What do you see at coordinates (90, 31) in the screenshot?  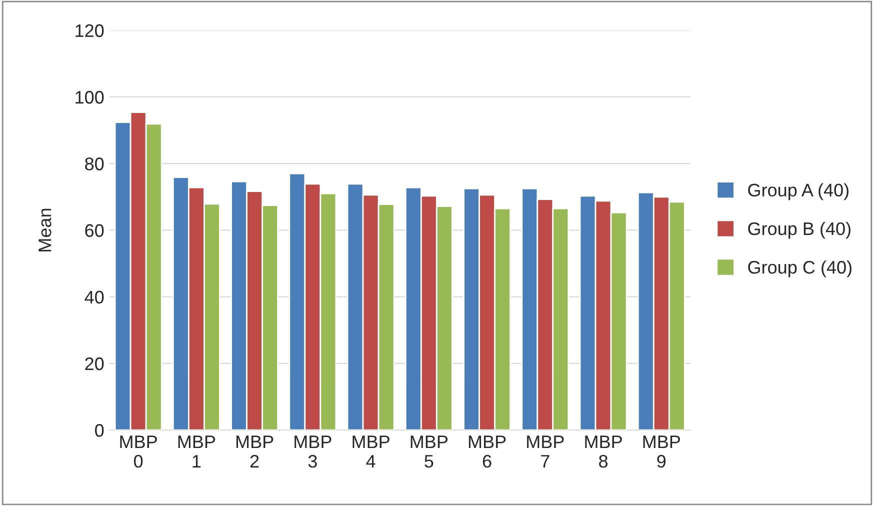 I see `y-tick-label: 120` at bounding box center [90, 31].